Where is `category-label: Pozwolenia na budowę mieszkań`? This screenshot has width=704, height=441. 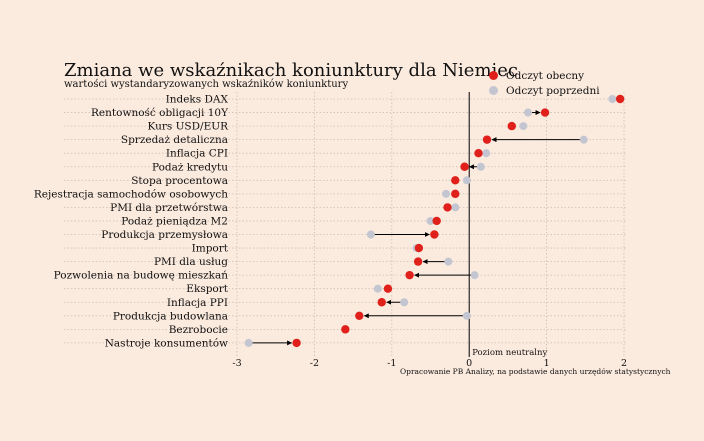
category-label: Pozwolenia na budowę mieszkań is located at coordinates (141, 276).